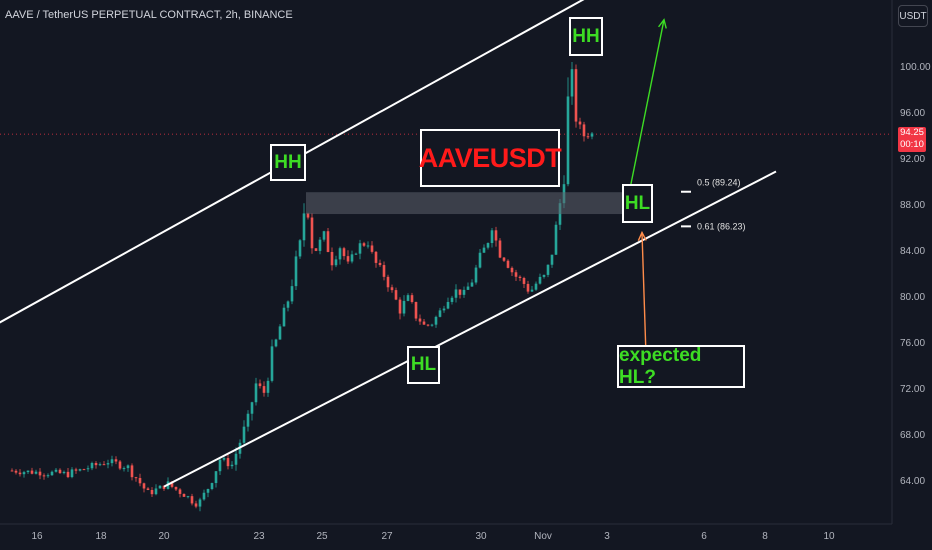 The width and height of the screenshot is (932, 550). I want to click on expected-hl-text: expected HL?, so click(660, 366).